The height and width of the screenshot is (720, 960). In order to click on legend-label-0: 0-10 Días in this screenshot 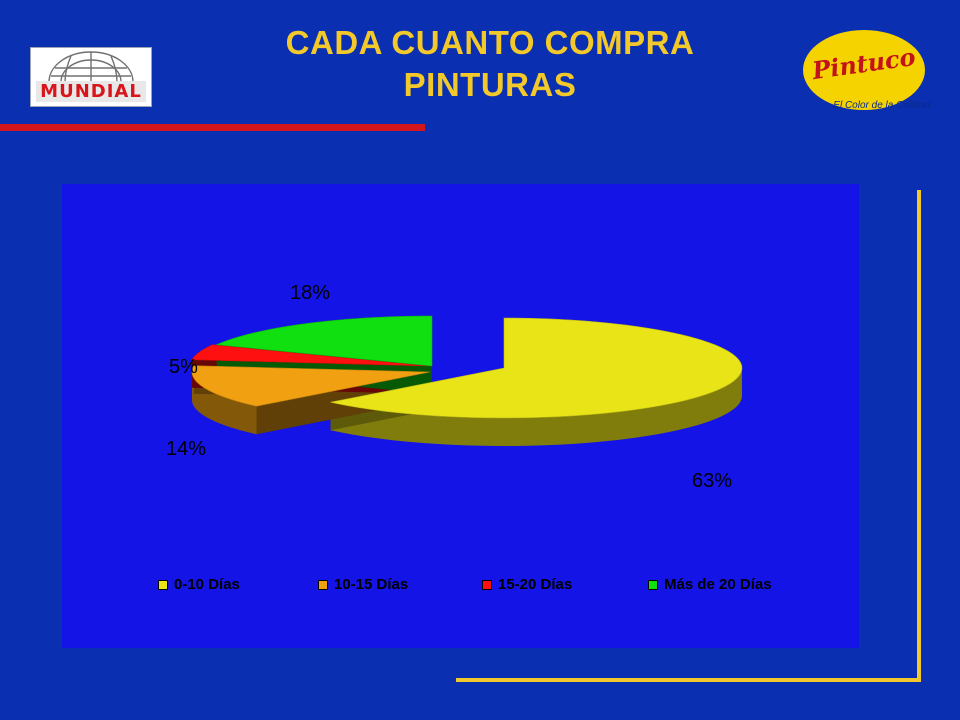, I will do `click(207, 584)`.